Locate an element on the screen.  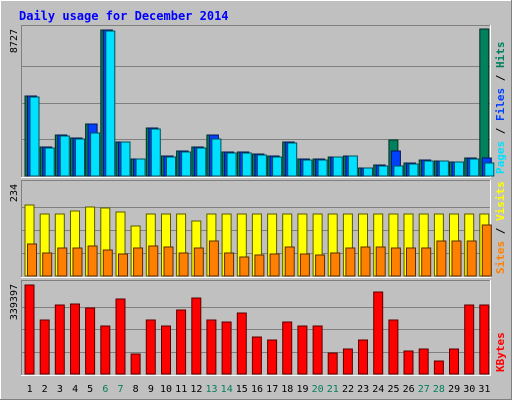
panel-max-label: 339397 is located at coordinates (14, 302).